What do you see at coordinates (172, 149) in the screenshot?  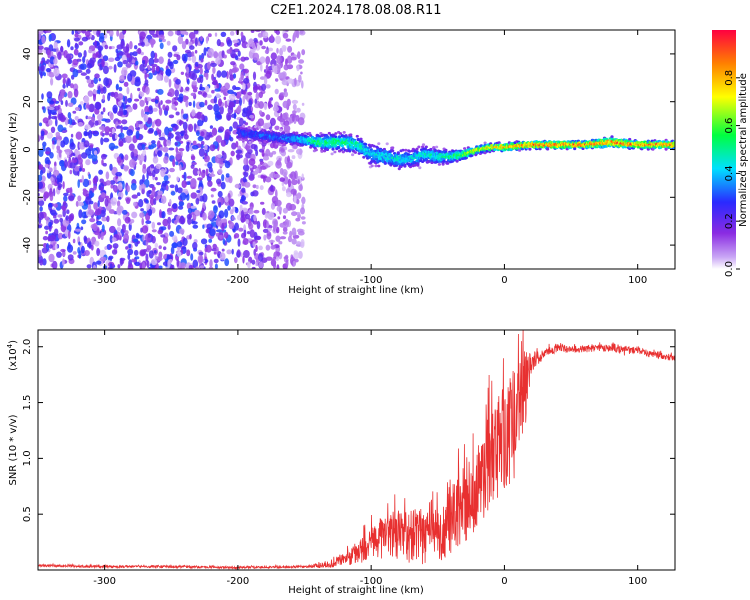 I see `spectrogram-noise-layer` at bounding box center [172, 149].